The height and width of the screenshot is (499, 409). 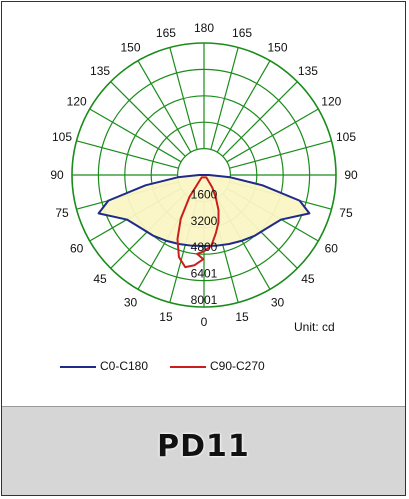 I want to click on legend-swatch-c0, so click(x=78, y=367).